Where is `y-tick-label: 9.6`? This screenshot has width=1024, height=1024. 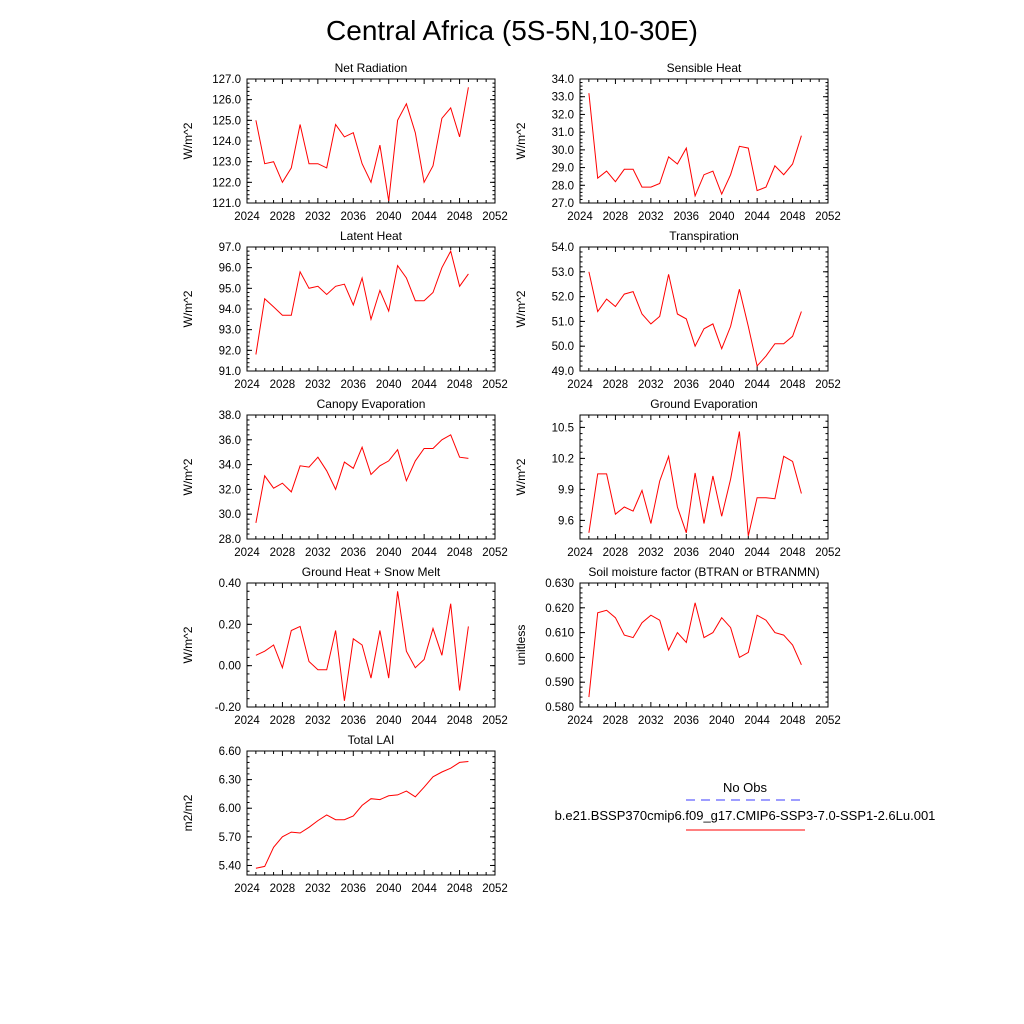 y-tick-label: 9.6 is located at coordinates (566, 521).